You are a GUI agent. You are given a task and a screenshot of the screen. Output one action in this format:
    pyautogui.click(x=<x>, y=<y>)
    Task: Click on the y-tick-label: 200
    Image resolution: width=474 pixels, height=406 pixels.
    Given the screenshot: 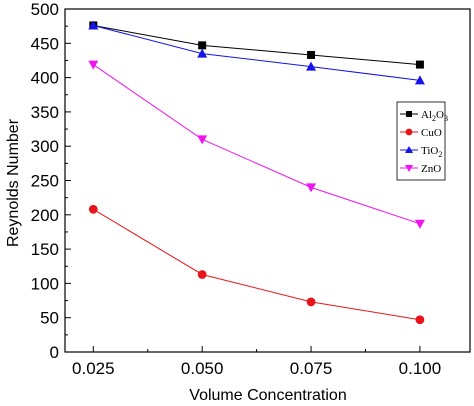 What is the action you would take?
    pyautogui.click(x=45, y=215)
    